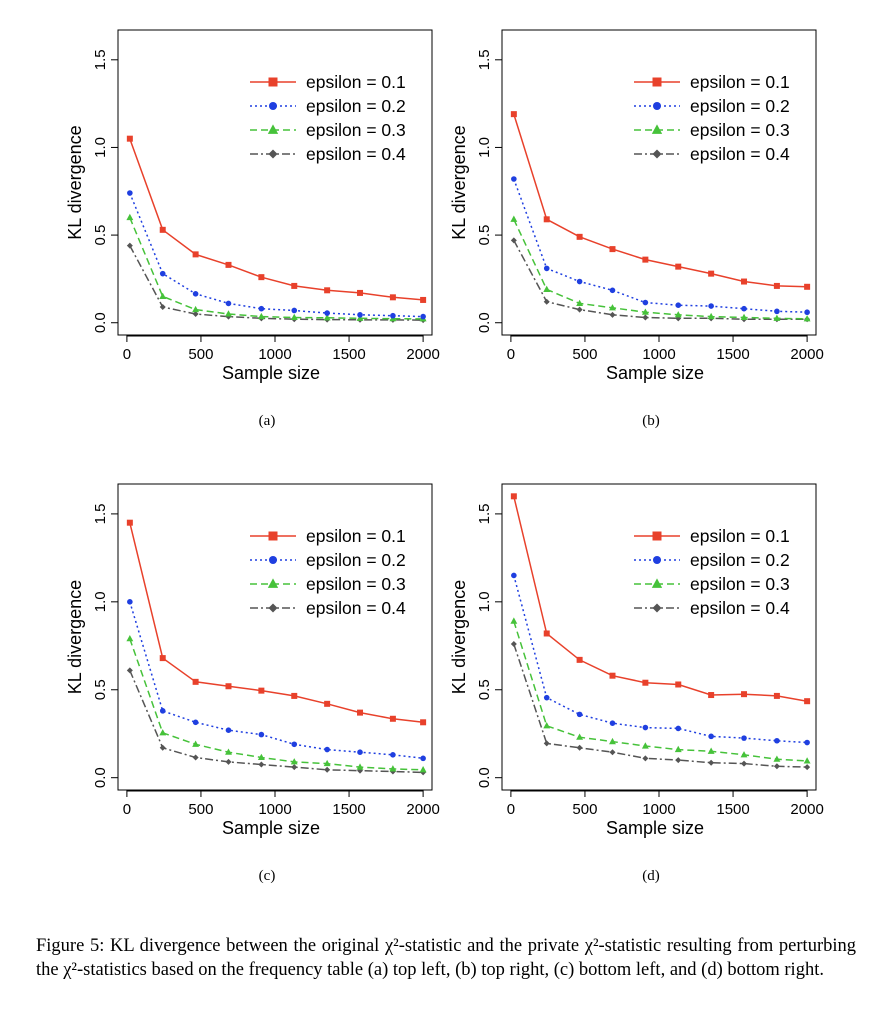 Image resolution: width=880 pixels, height=1024 pixels. I want to click on x-tick-label: 1500, so click(348, 354).